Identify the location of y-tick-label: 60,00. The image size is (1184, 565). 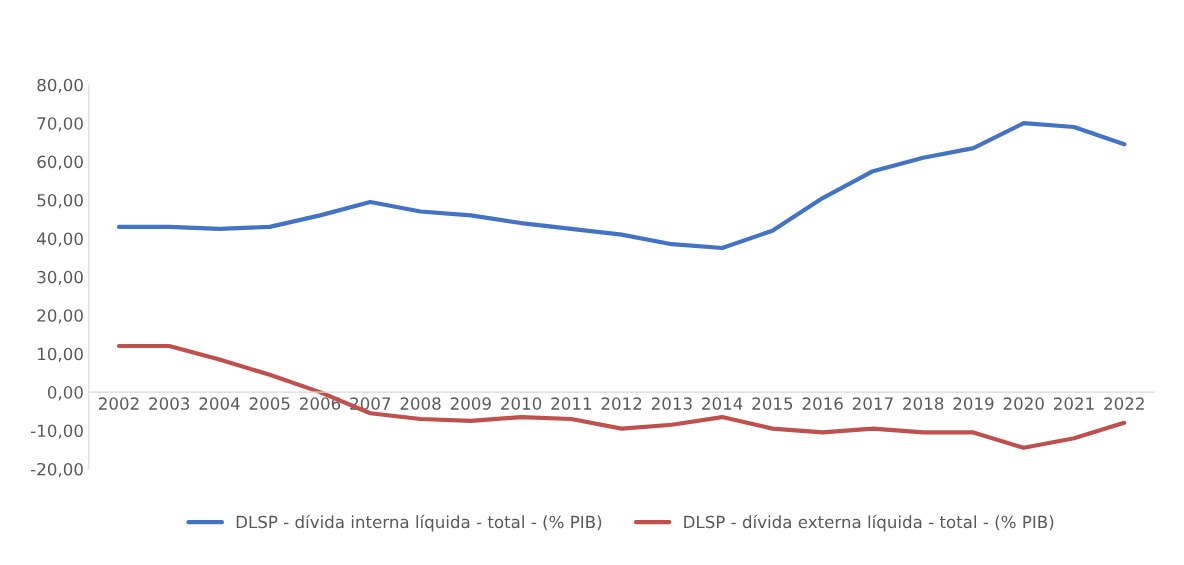
(60, 162).